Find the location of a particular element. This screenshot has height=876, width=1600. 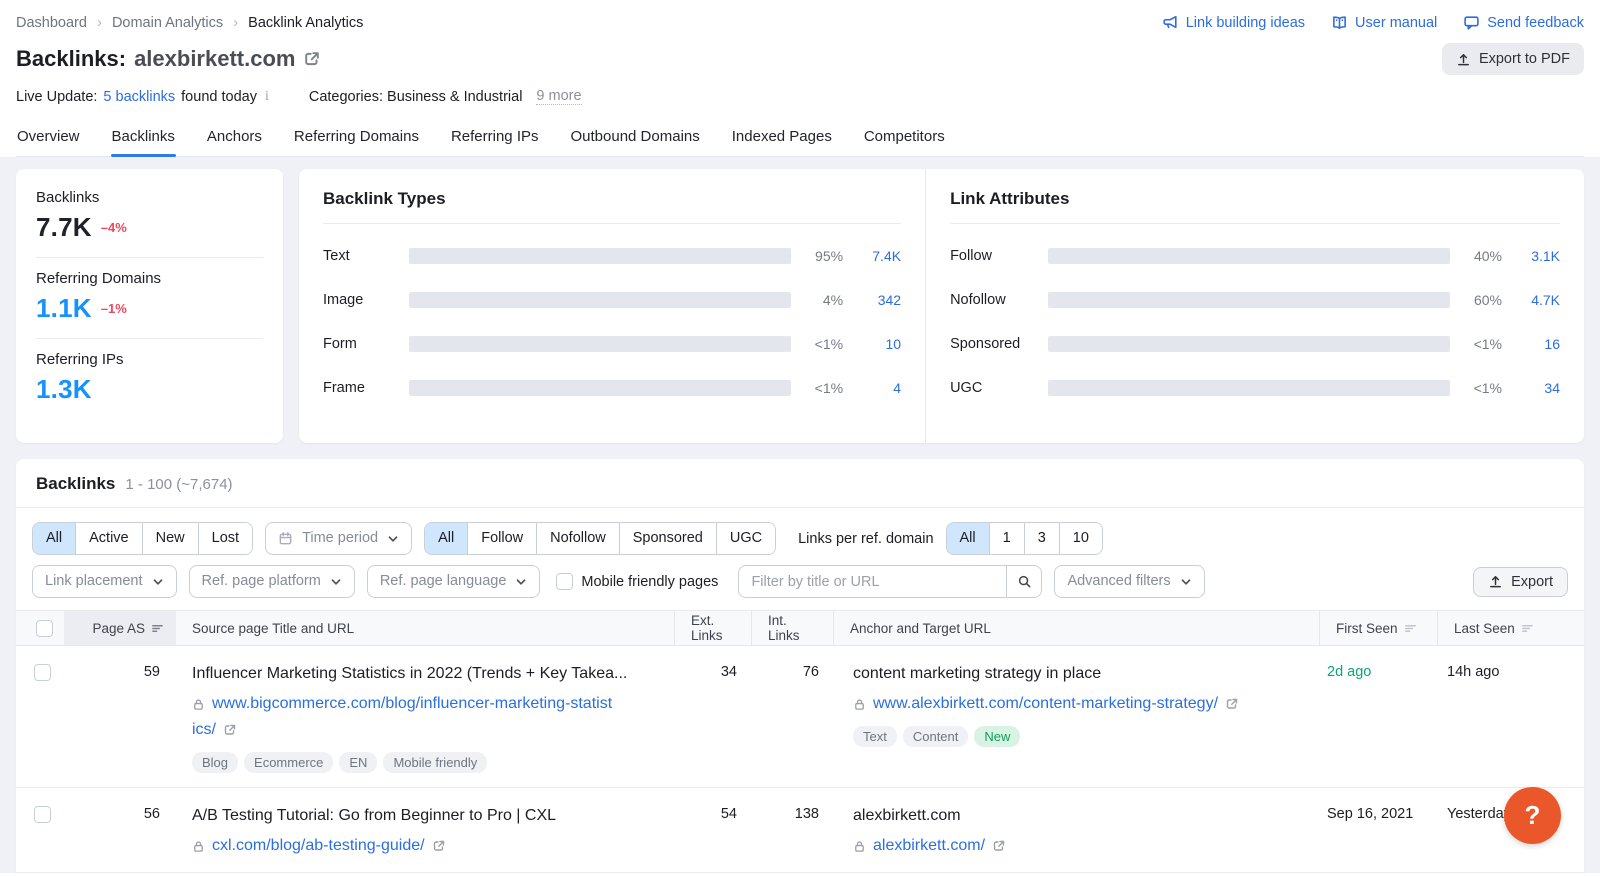

info-icon: i is located at coordinates (266, 96).